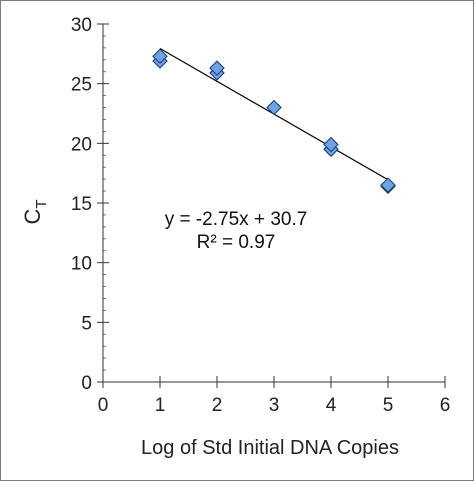 The image size is (474, 481). I want to click on y-axis-title-main: C, so click(32, 217).